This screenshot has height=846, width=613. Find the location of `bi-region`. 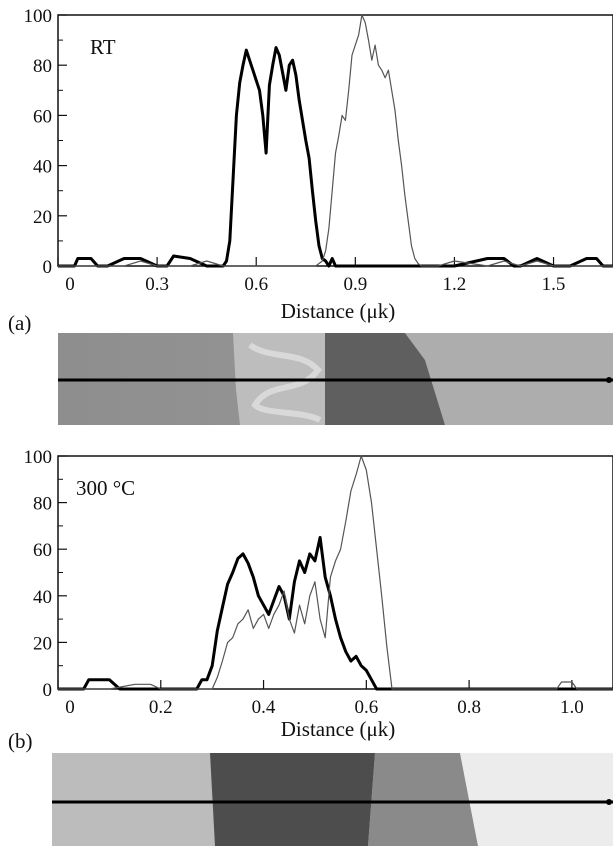

bi-region is located at coordinates (423, 799).